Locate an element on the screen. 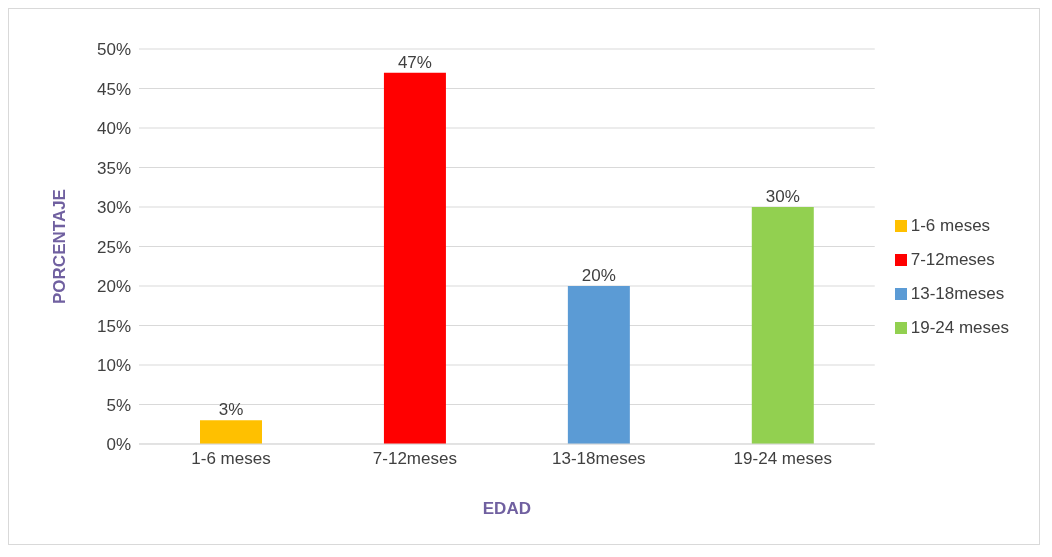  y-tick-label: 20% is located at coordinates (113, 287).